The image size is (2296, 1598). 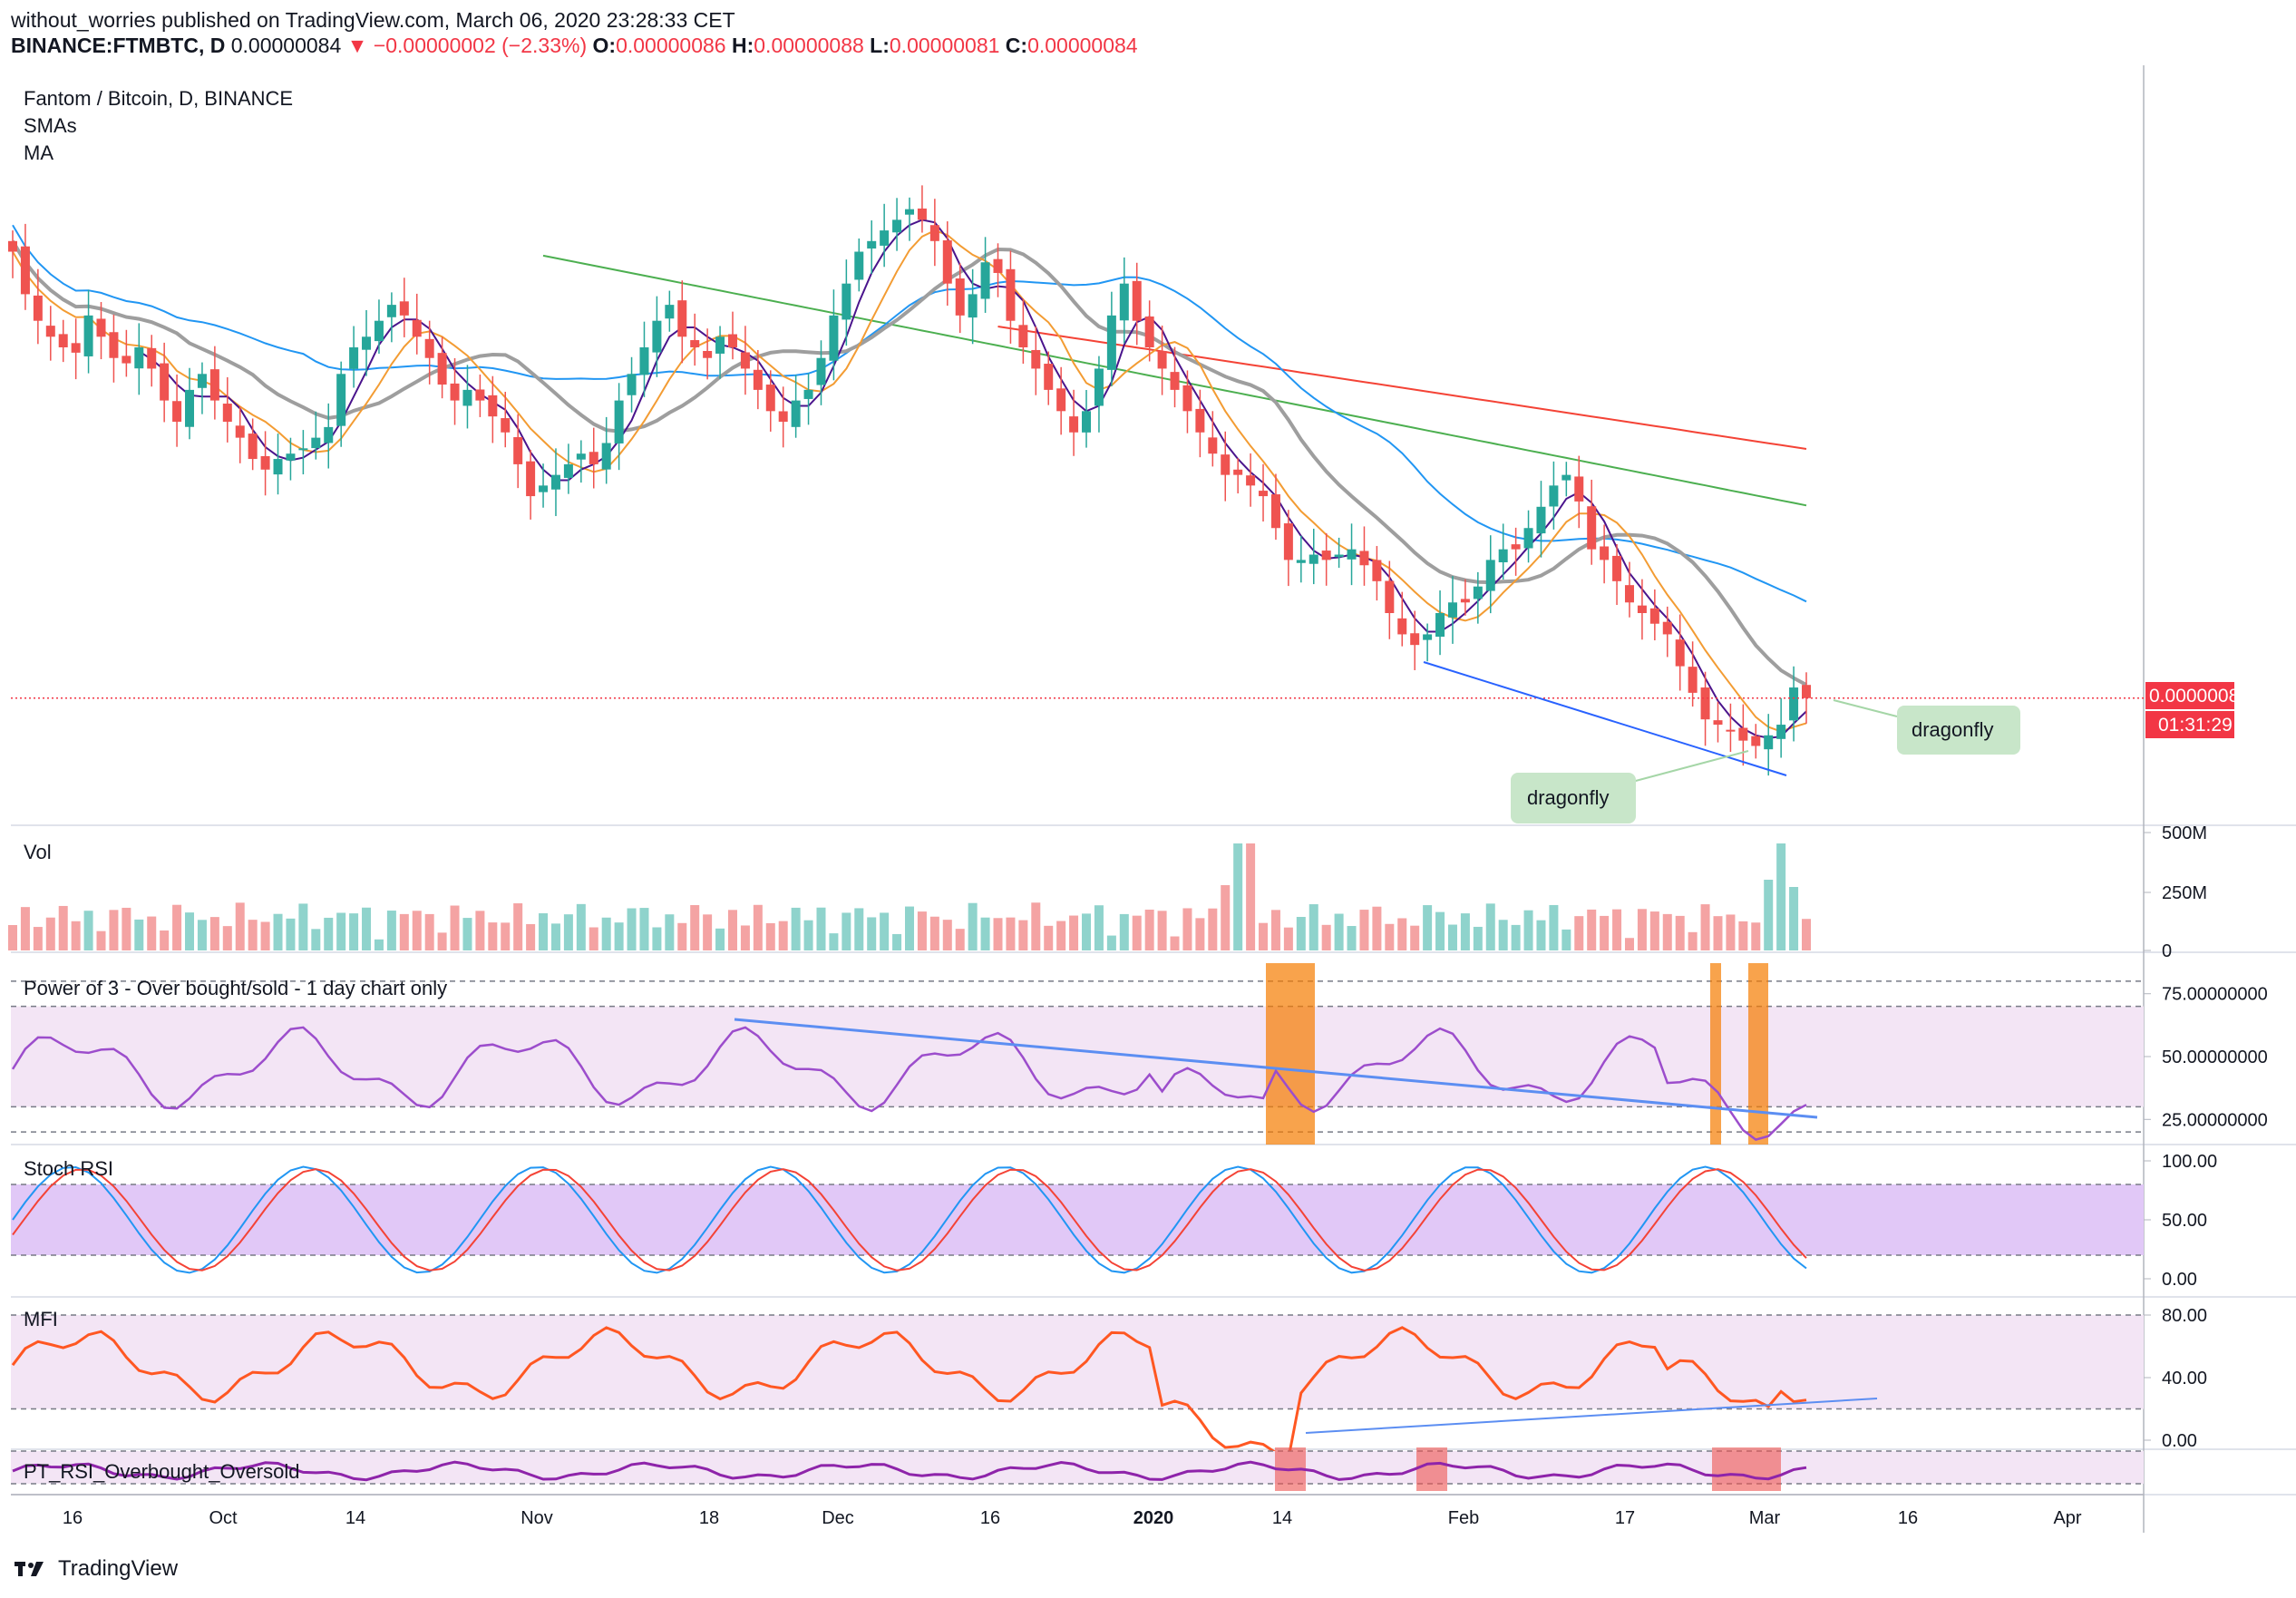 What do you see at coordinates (41, 1319) in the screenshot?
I see `mfi-title: MFI` at bounding box center [41, 1319].